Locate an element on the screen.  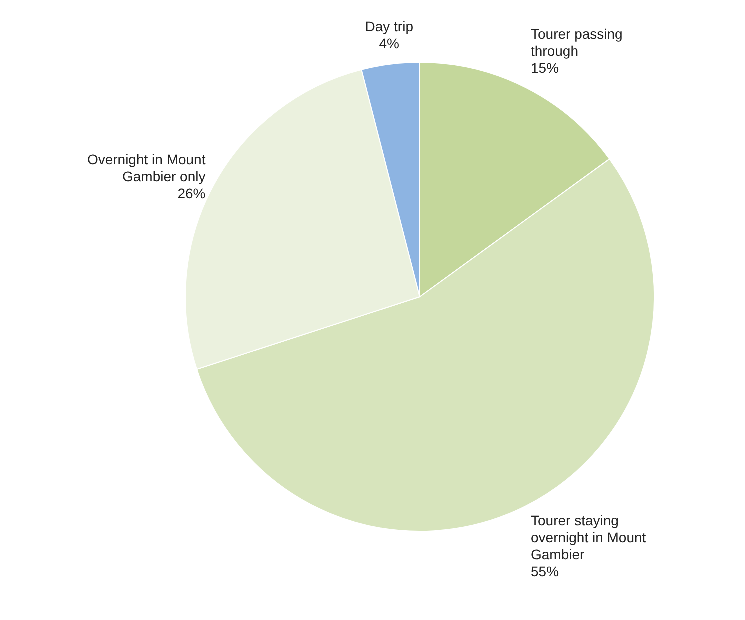
slice-label: Overnight in Mount Gambier only is located at coordinates (146, 168).